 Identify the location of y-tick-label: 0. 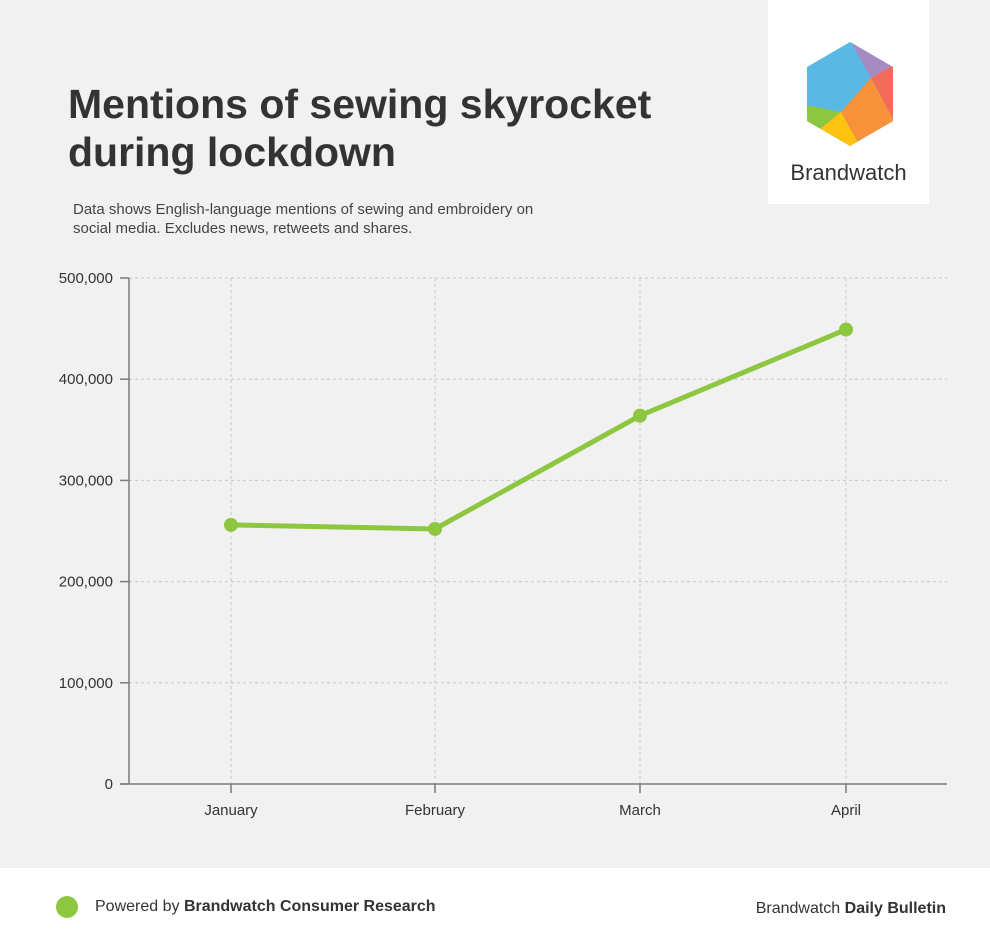
(109, 784).